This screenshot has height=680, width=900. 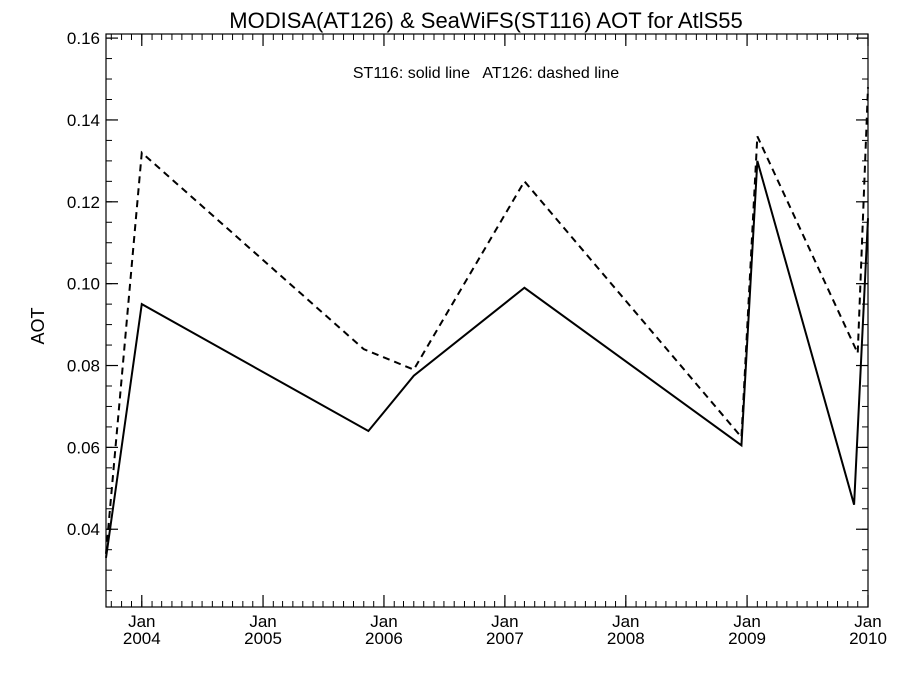 I want to click on x-tick-year-label: 2005, so click(x=263, y=638).